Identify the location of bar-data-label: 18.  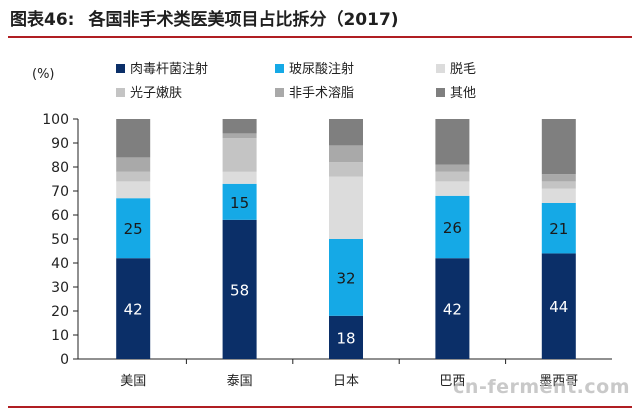
(345, 338).